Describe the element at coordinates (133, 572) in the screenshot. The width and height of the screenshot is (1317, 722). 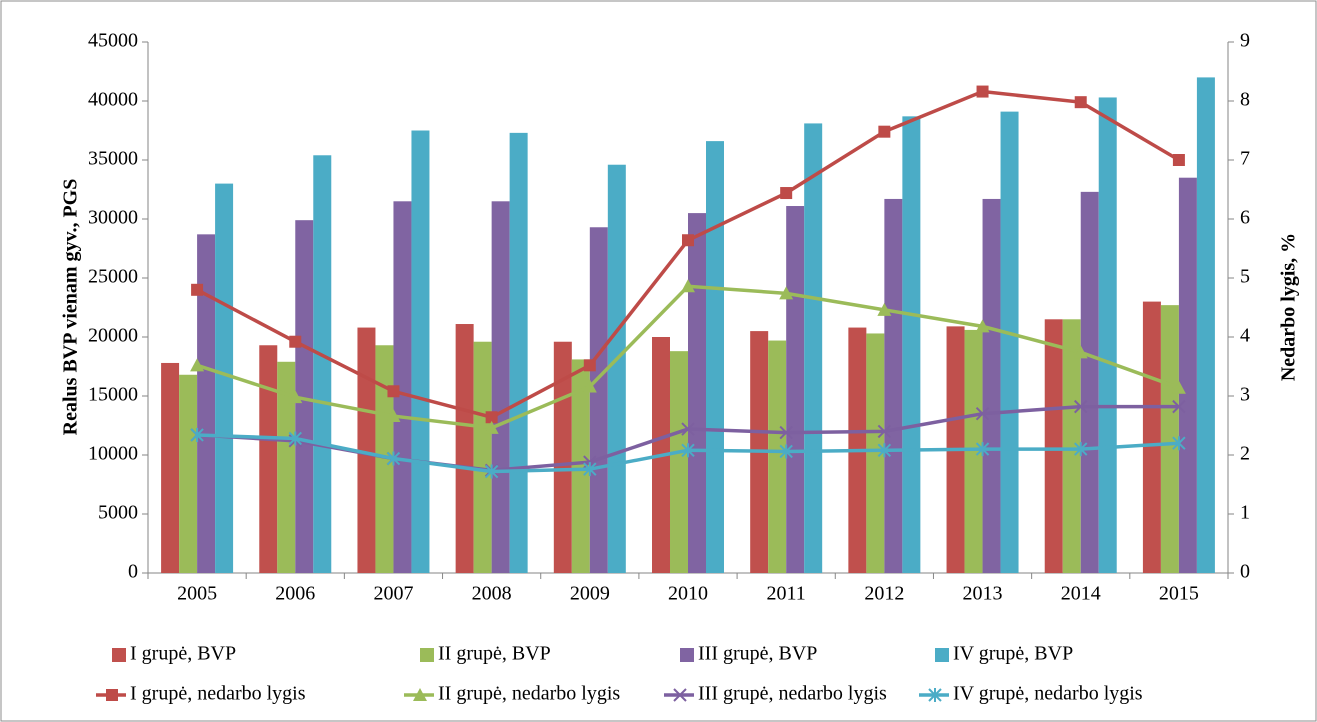
I see `y-tick-label: 0` at that location.